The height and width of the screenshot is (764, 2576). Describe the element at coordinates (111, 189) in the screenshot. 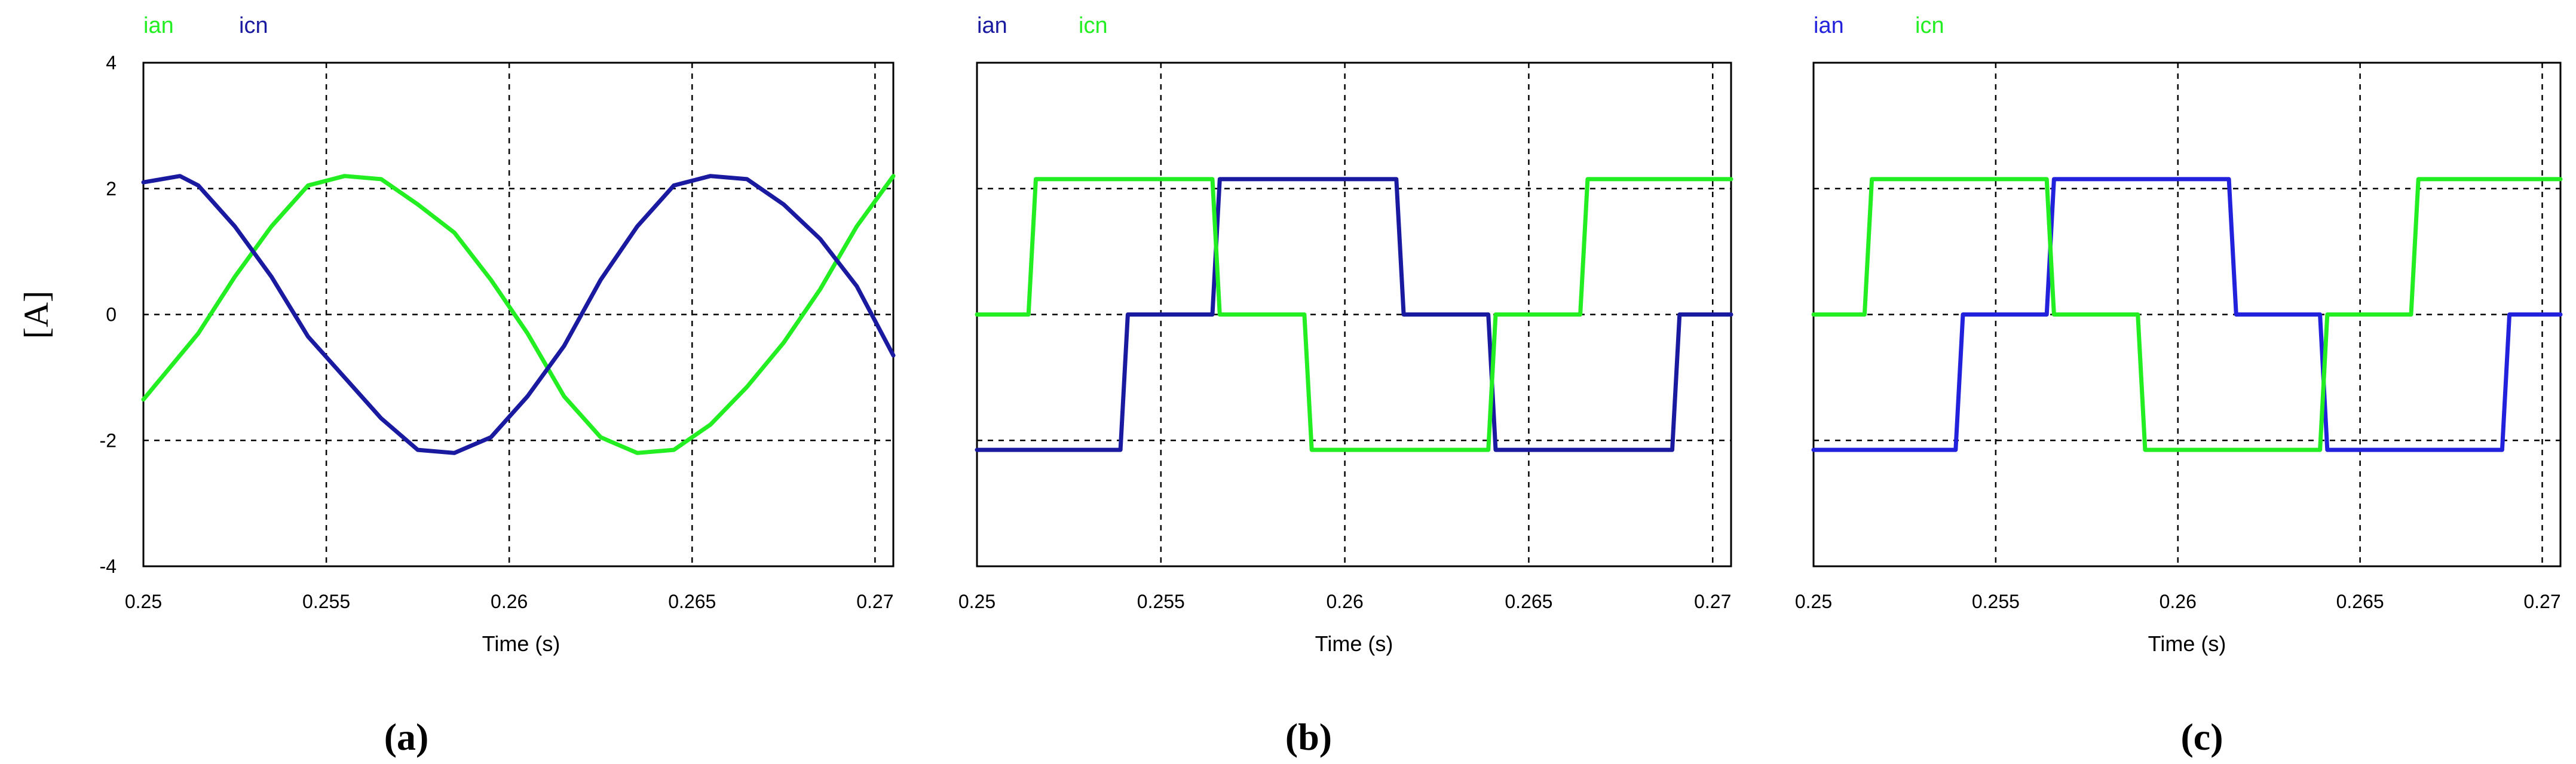

I see `y-tick-label: 2` at that location.